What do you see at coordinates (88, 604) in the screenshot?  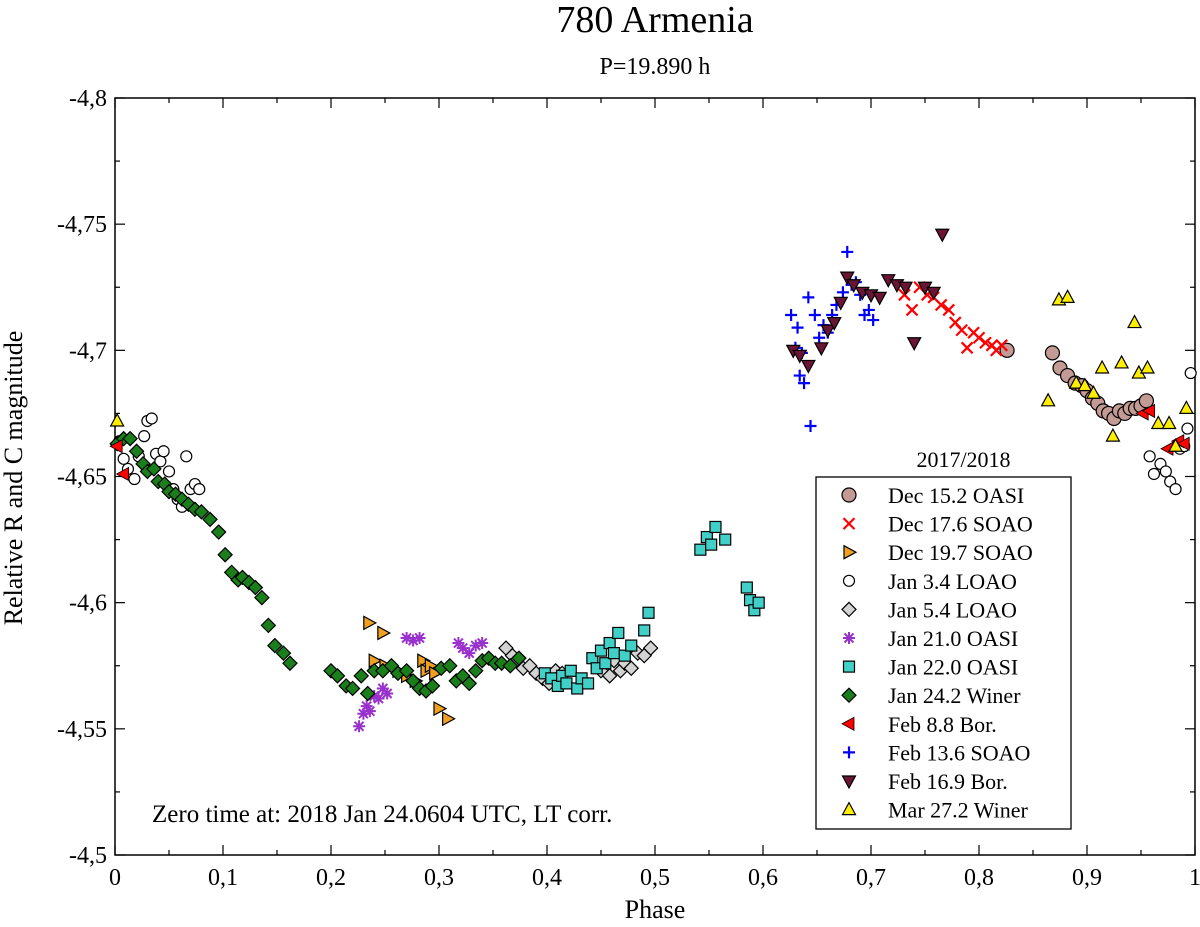 I see `y-tick-label: -4,6` at bounding box center [88, 604].